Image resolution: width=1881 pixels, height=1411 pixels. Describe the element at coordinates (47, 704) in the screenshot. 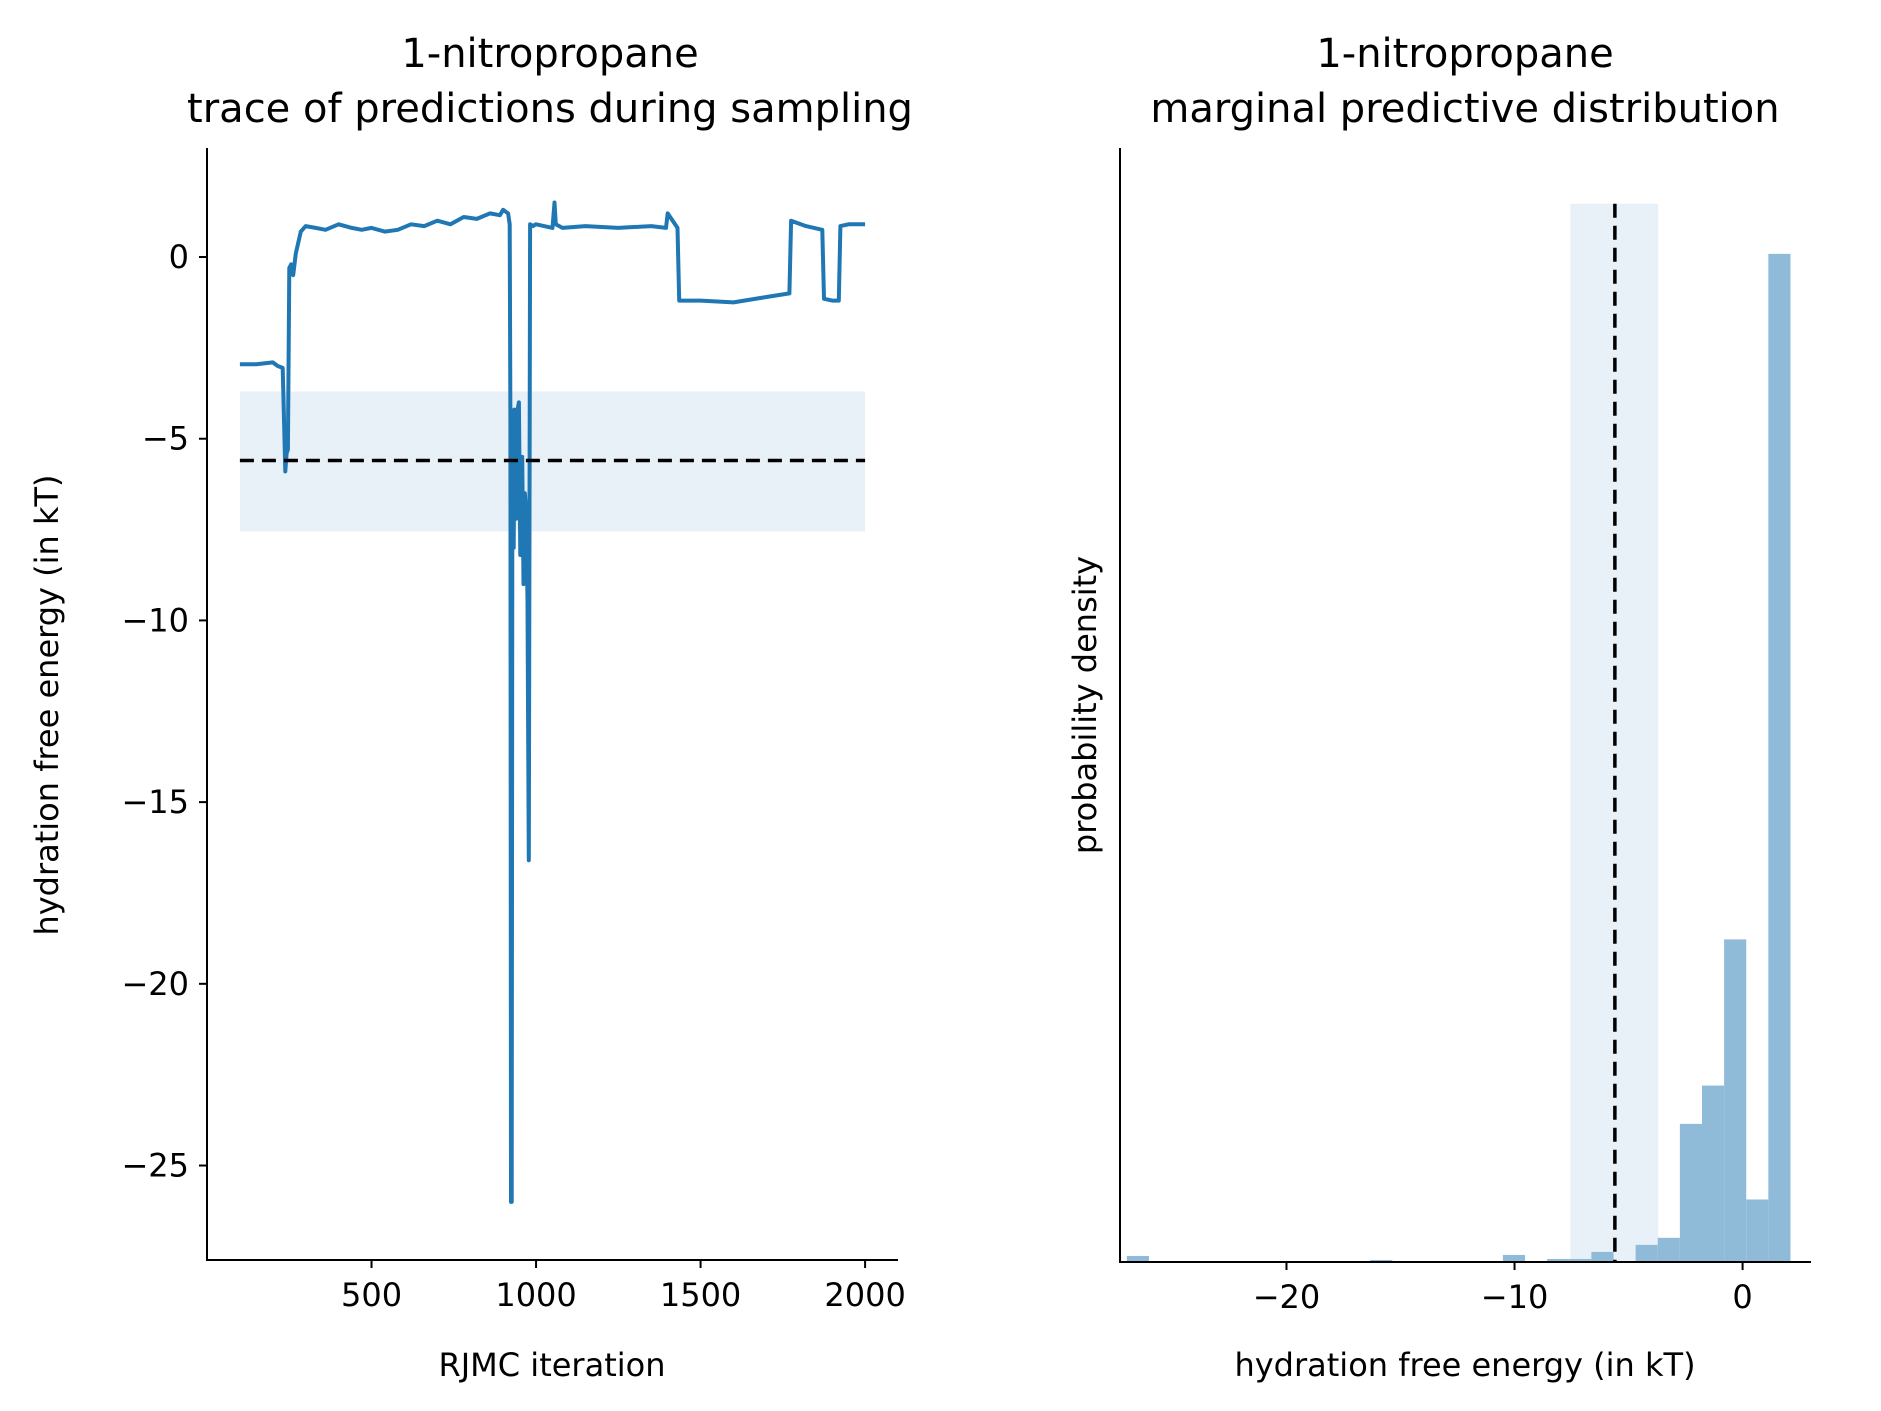

I see `trace-y-axis-label: hydration free energy (in kT)` at that location.